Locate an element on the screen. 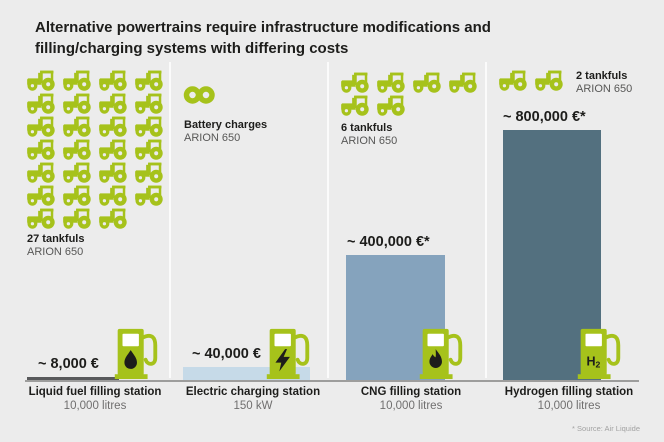 Image resolution: width=664 pixels, height=442 pixels. station-spec: 150 kW is located at coordinates (253, 406).